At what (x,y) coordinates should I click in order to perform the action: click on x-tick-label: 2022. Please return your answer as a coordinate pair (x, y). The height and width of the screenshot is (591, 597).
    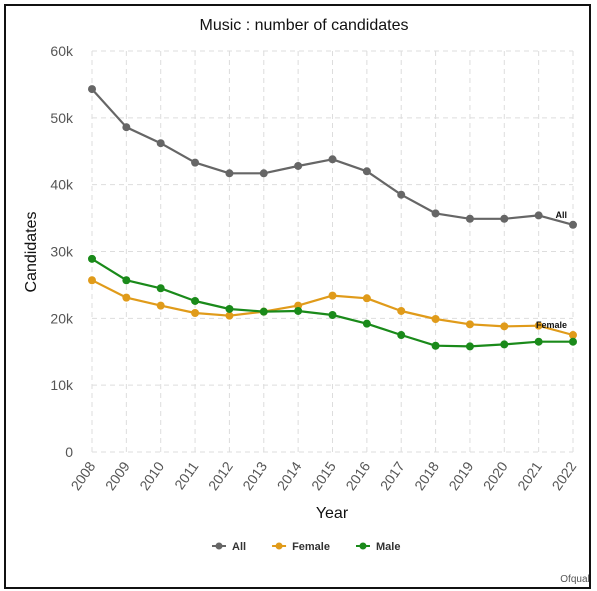
    Looking at the image, I should click on (563, 475).